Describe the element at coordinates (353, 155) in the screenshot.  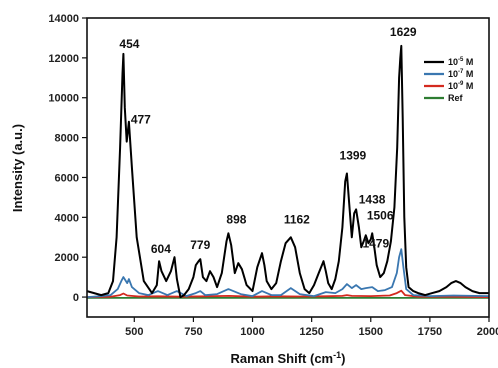
I see `peak-label: 1399` at that location.